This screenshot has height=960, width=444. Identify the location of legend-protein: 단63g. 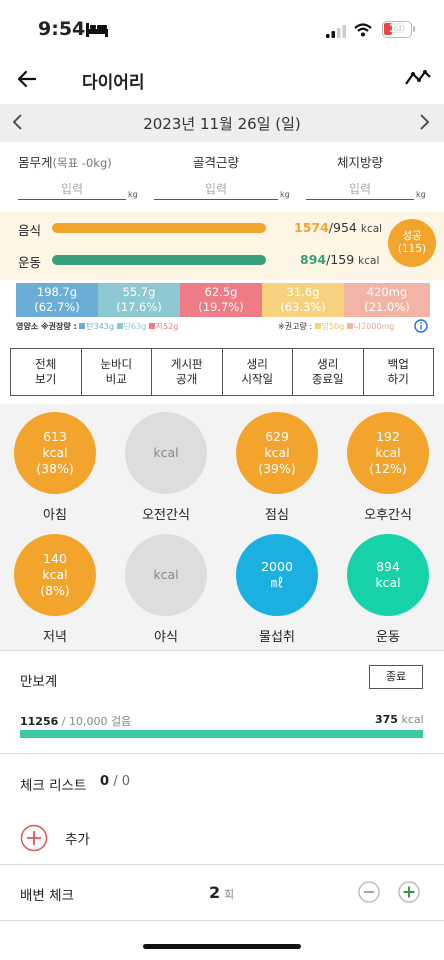
(135, 326).